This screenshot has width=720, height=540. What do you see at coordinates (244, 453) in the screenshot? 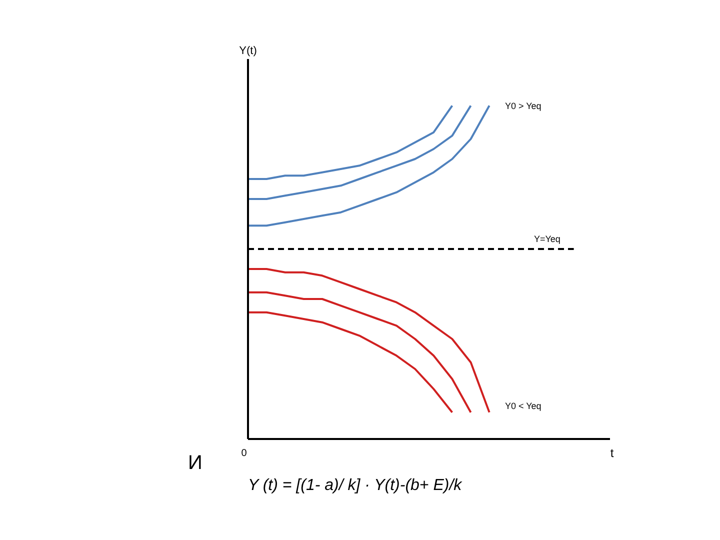
I see `text: 0` at bounding box center [244, 453].